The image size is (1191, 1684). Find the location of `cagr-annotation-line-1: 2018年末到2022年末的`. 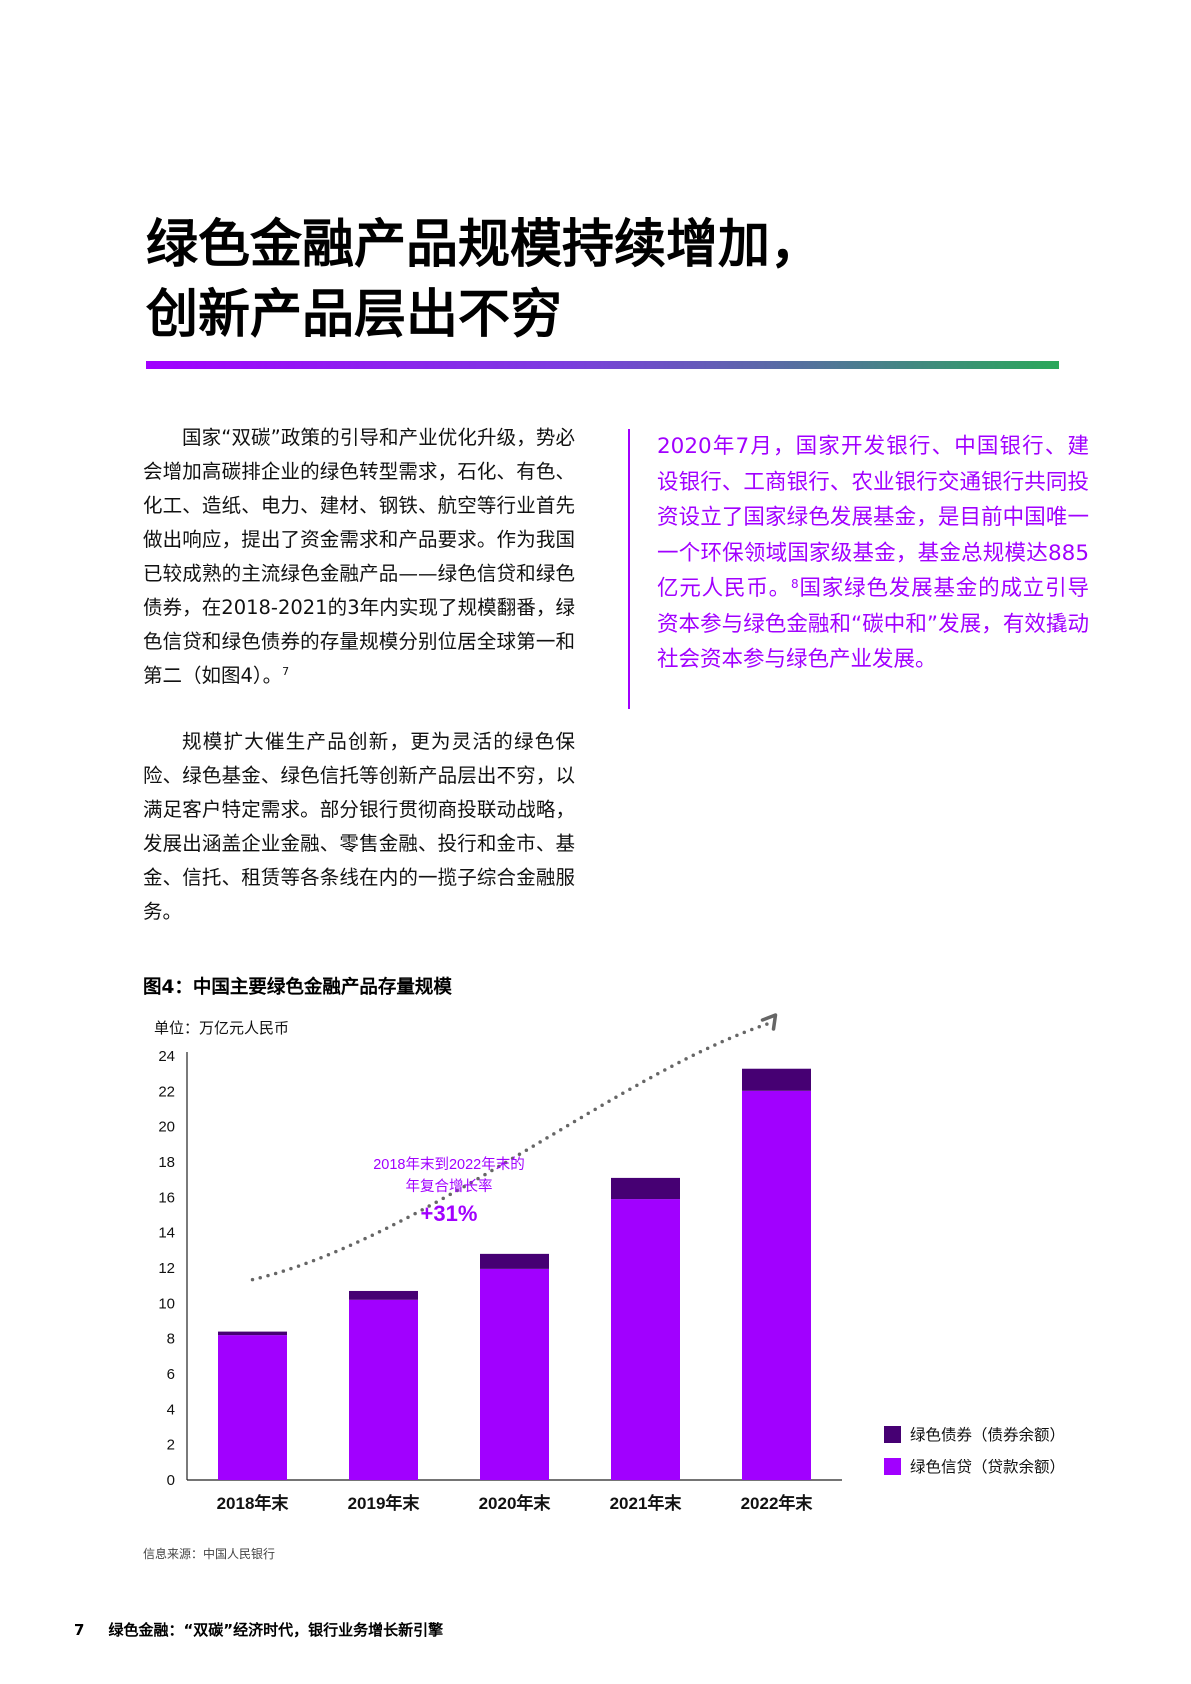

cagr-annotation-line-1: 2018年末到2022年末的 is located at coordinates (449, 1164).